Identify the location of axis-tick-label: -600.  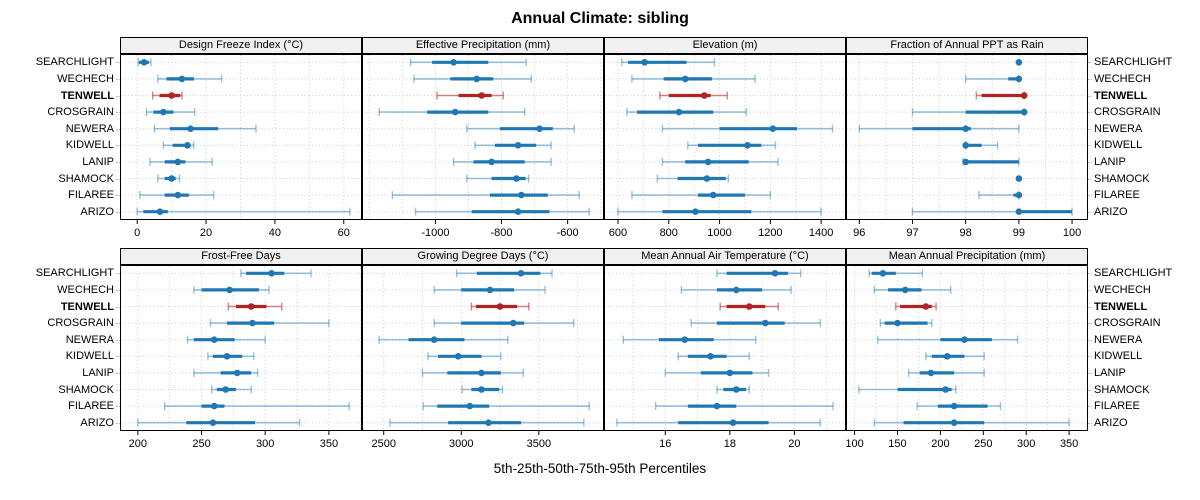
(568, 233).